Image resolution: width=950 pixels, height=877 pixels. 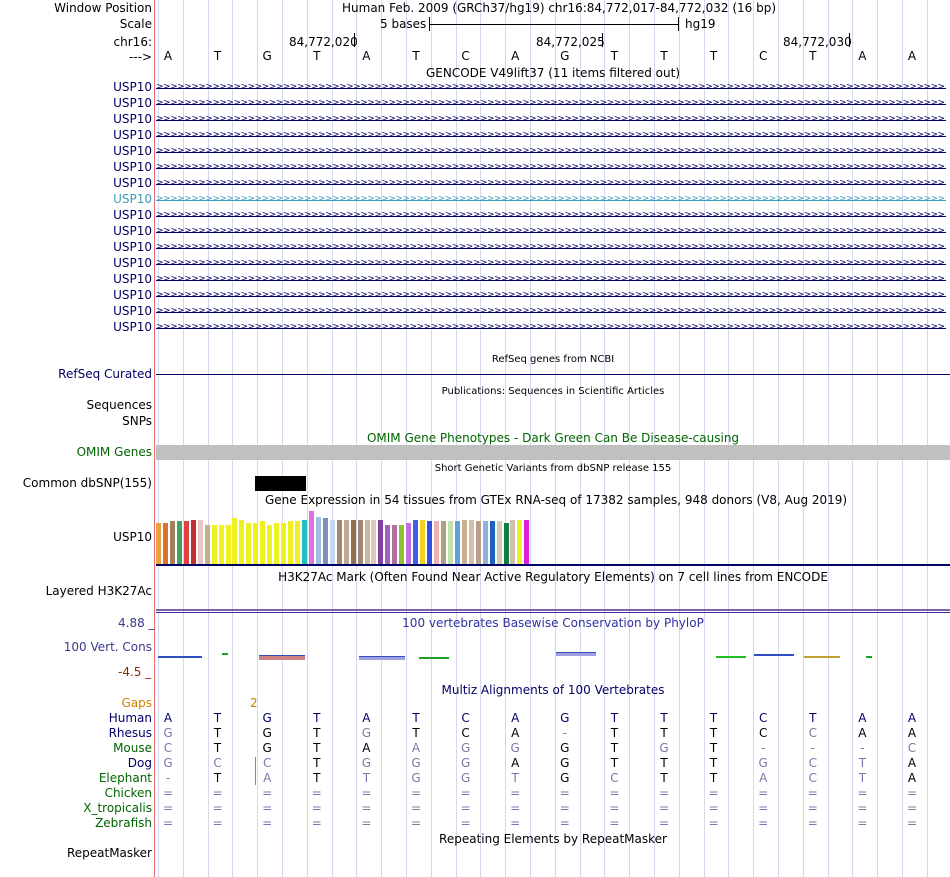 What do you see at coordinates (553, 839) in the screenshot?
I see `repeatmasker-track-title: Repeating Elements by RepeatMasker` at bounding box center [553, 839].